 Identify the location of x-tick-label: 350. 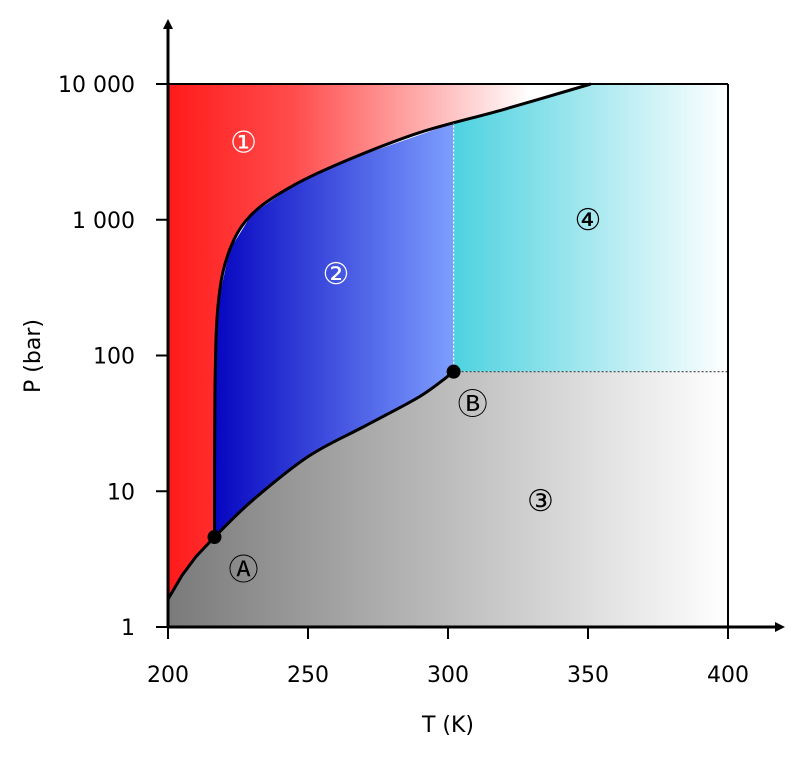
(588, 675).